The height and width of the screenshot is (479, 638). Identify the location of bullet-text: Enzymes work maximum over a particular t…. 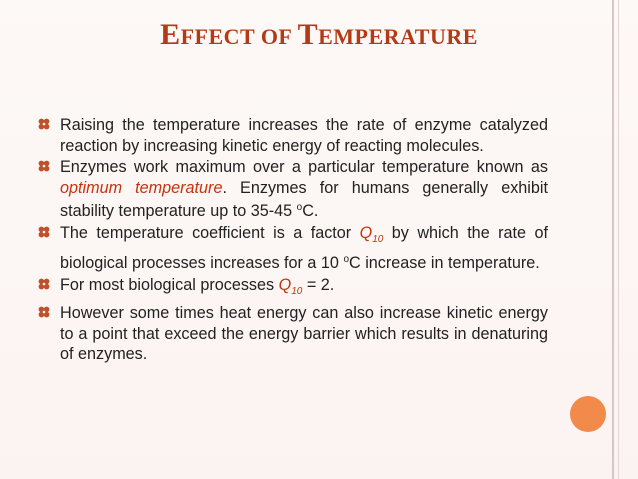
(304, 189).